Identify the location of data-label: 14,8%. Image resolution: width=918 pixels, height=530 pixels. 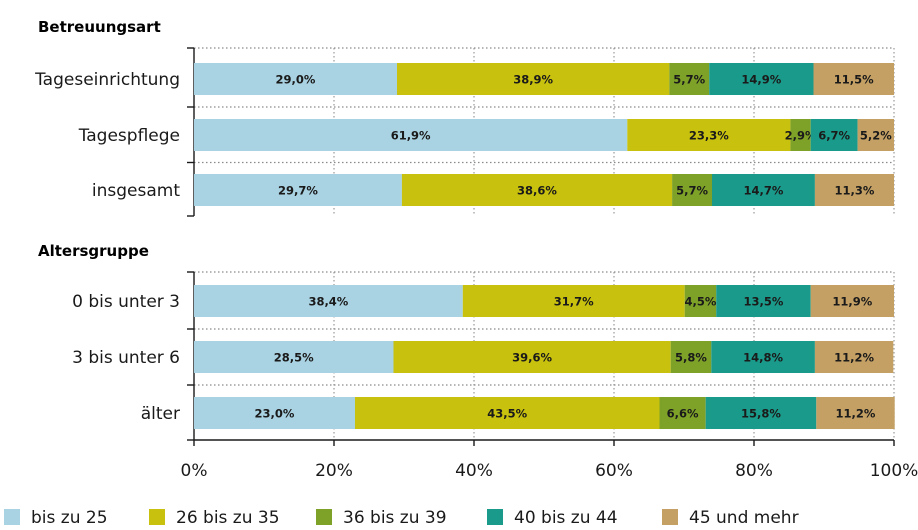
(763, 358).